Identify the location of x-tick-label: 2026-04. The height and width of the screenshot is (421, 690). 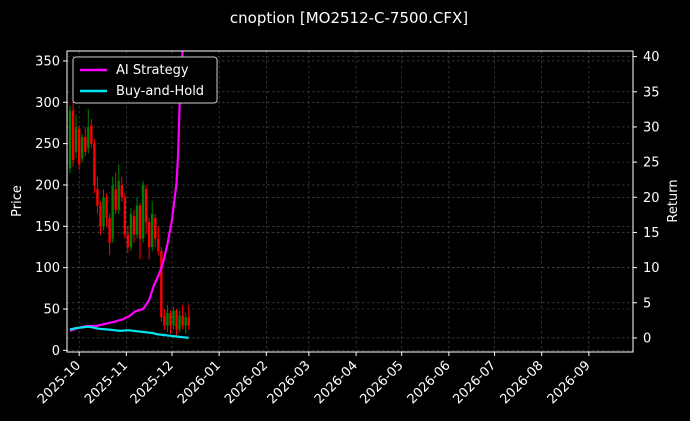
(336, 382).